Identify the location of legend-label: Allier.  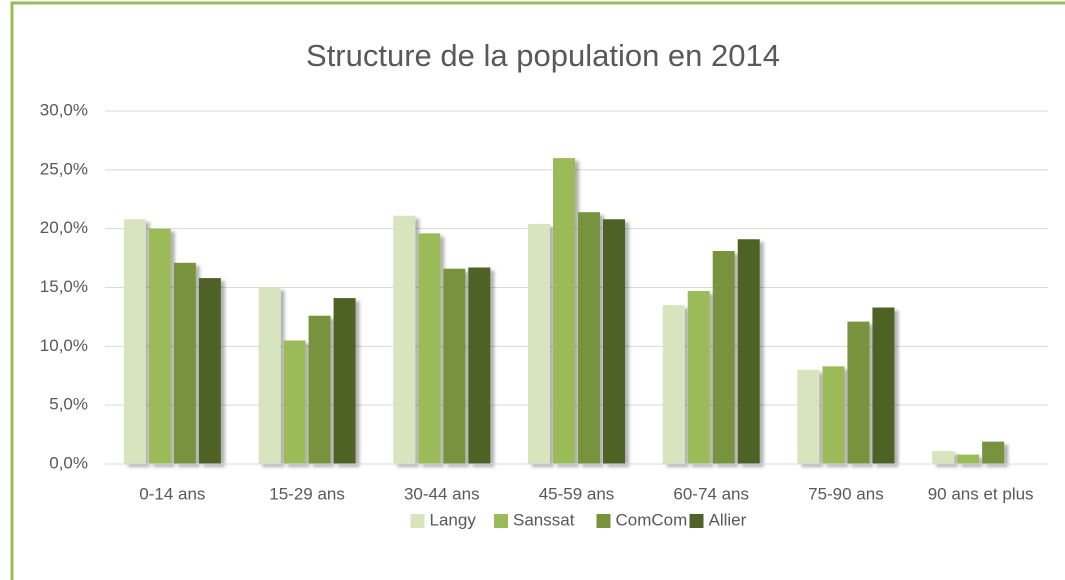
(728, 519).